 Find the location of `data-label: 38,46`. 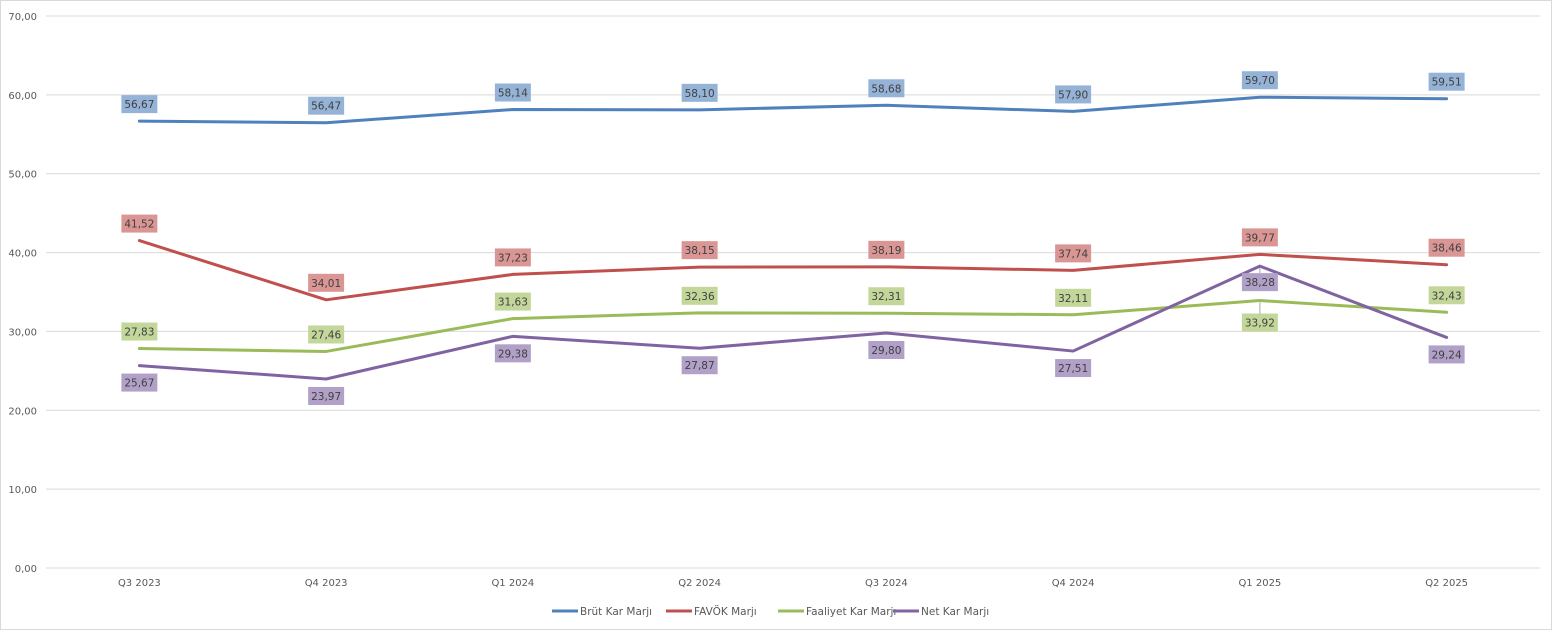

data-label: 38,46 is located at coordinates (1447, 249).